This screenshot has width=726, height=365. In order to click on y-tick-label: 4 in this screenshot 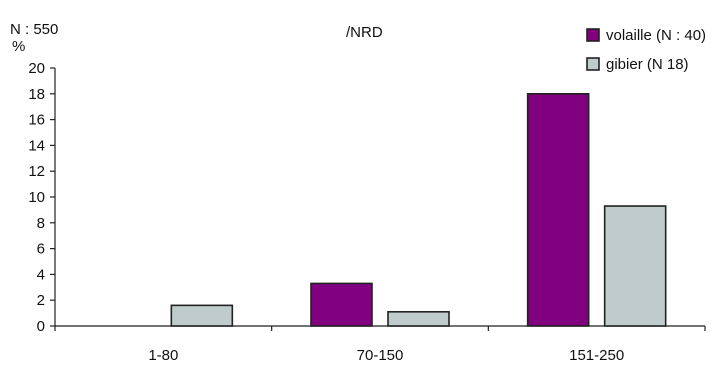, I will do `click(41, 274)`.